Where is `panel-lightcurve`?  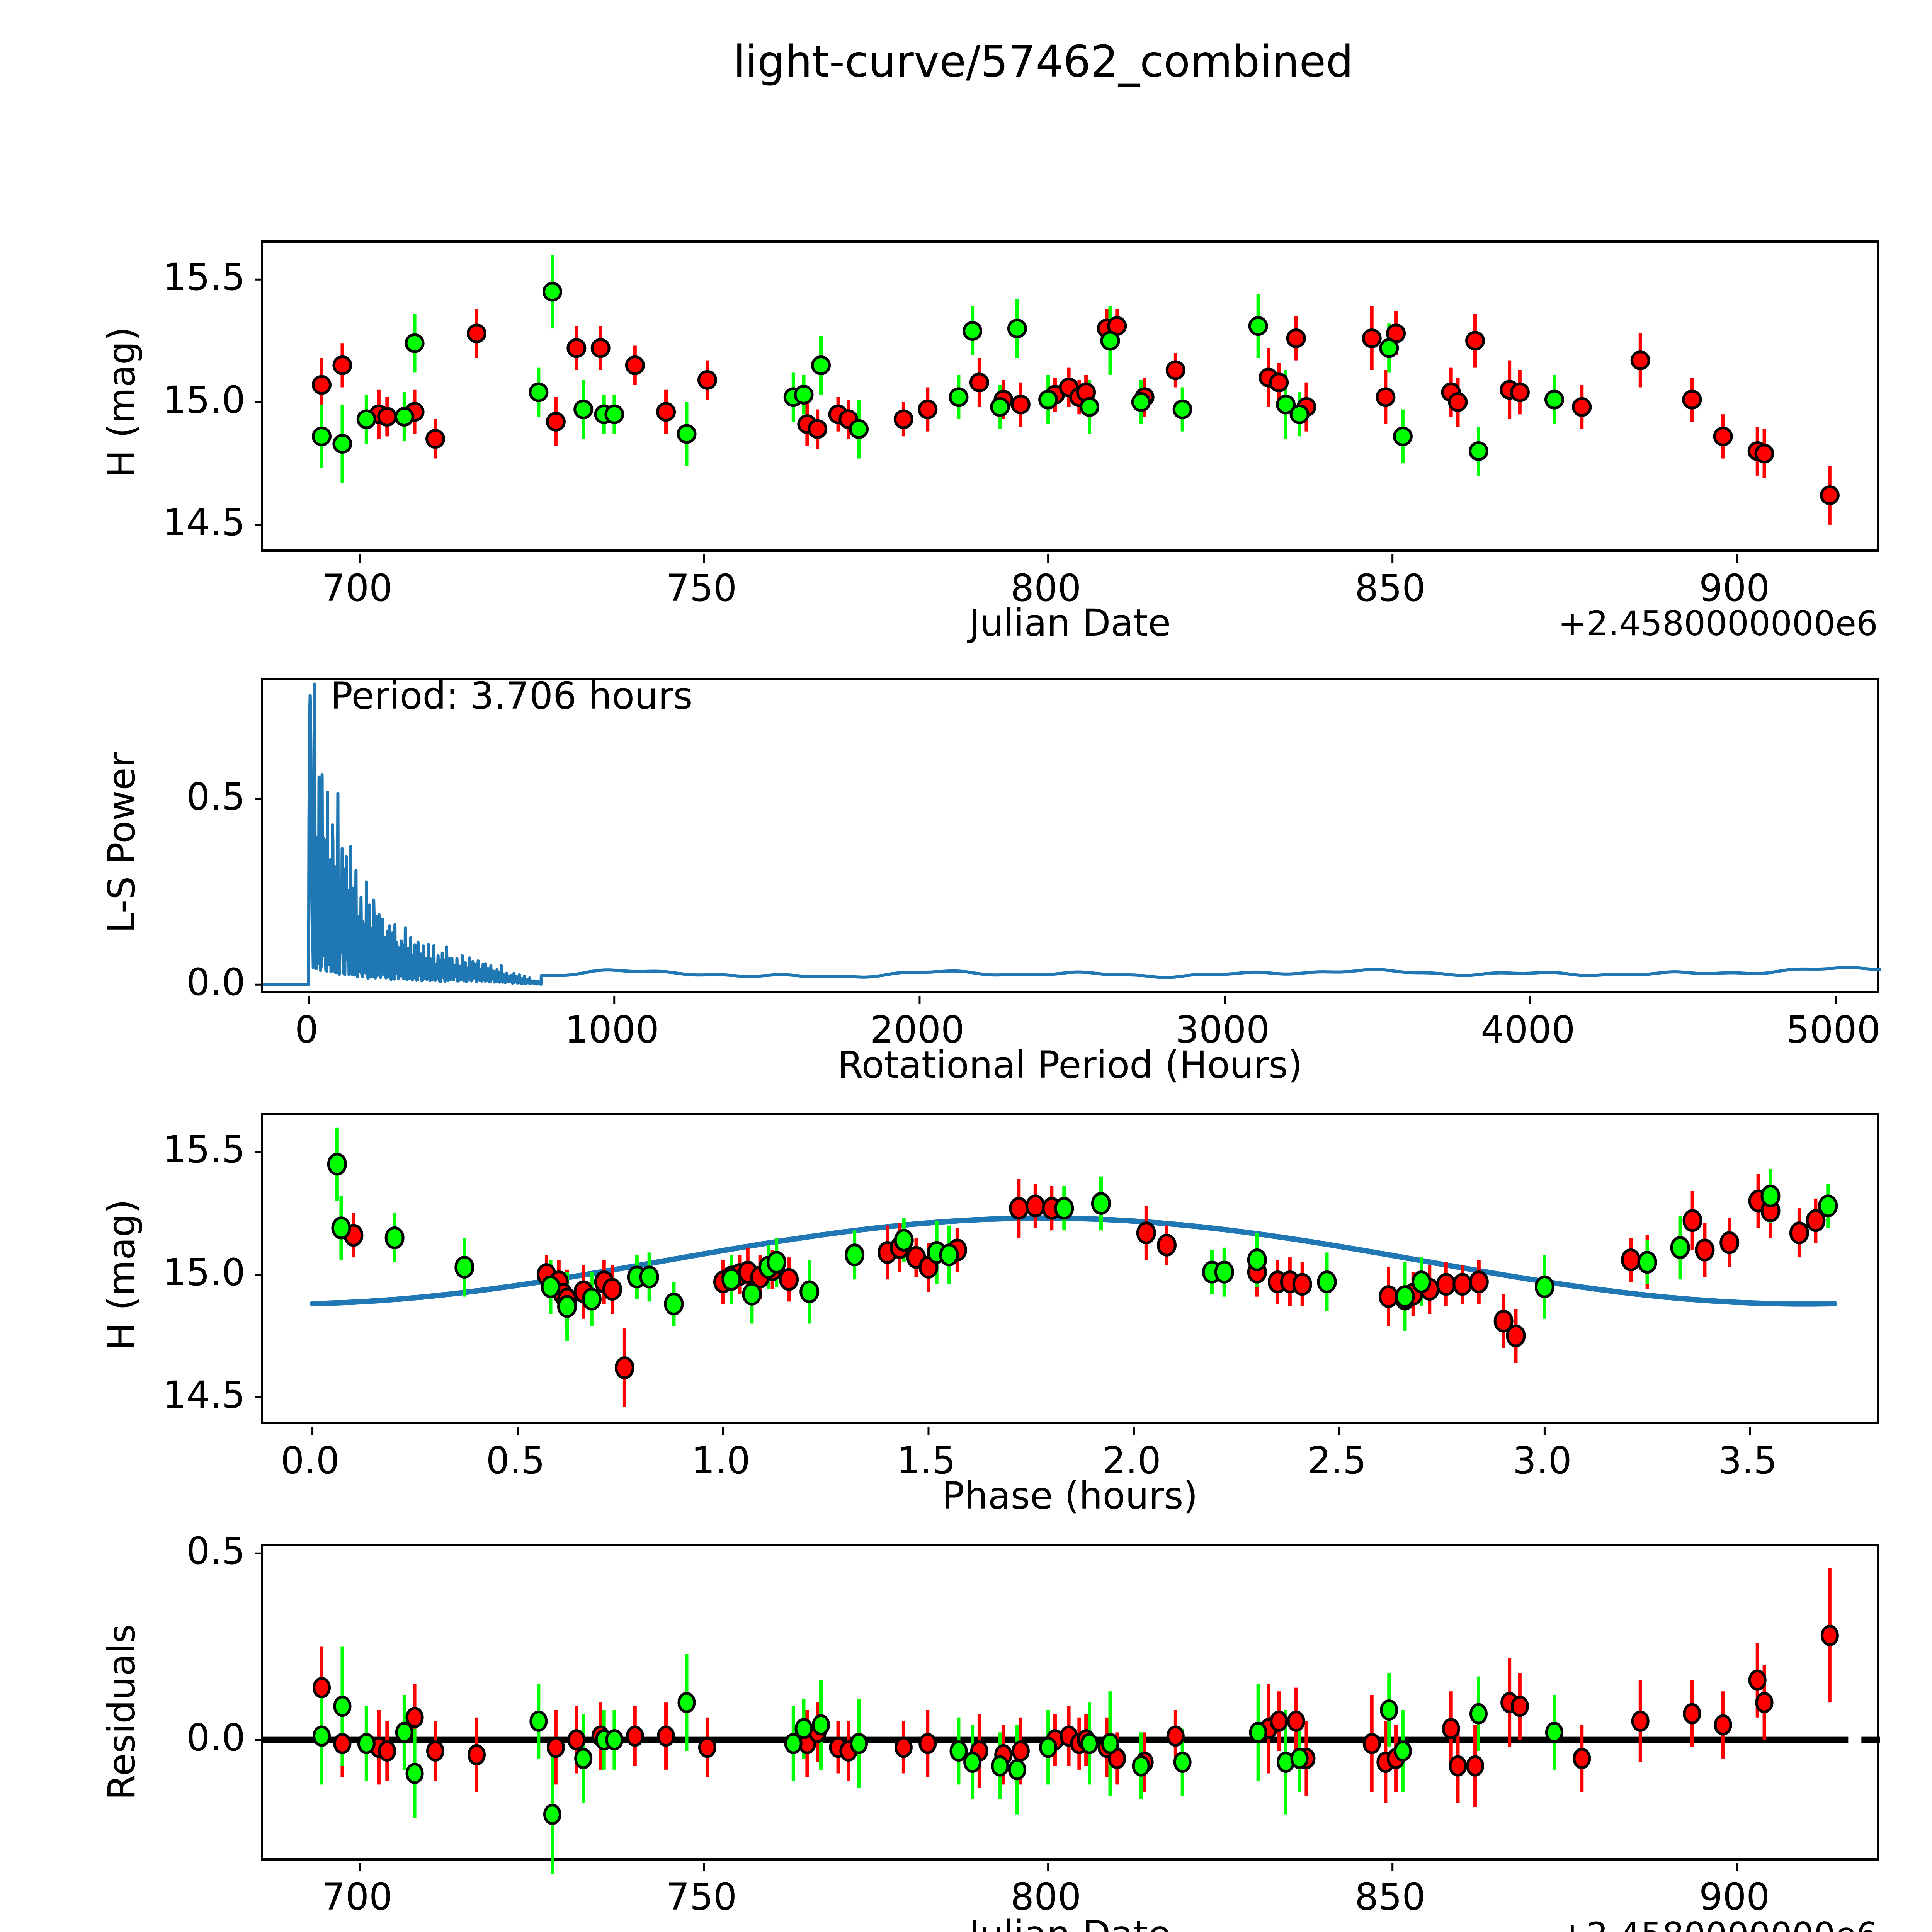
panel-lightcurve is located at coordinates (1067, 401).